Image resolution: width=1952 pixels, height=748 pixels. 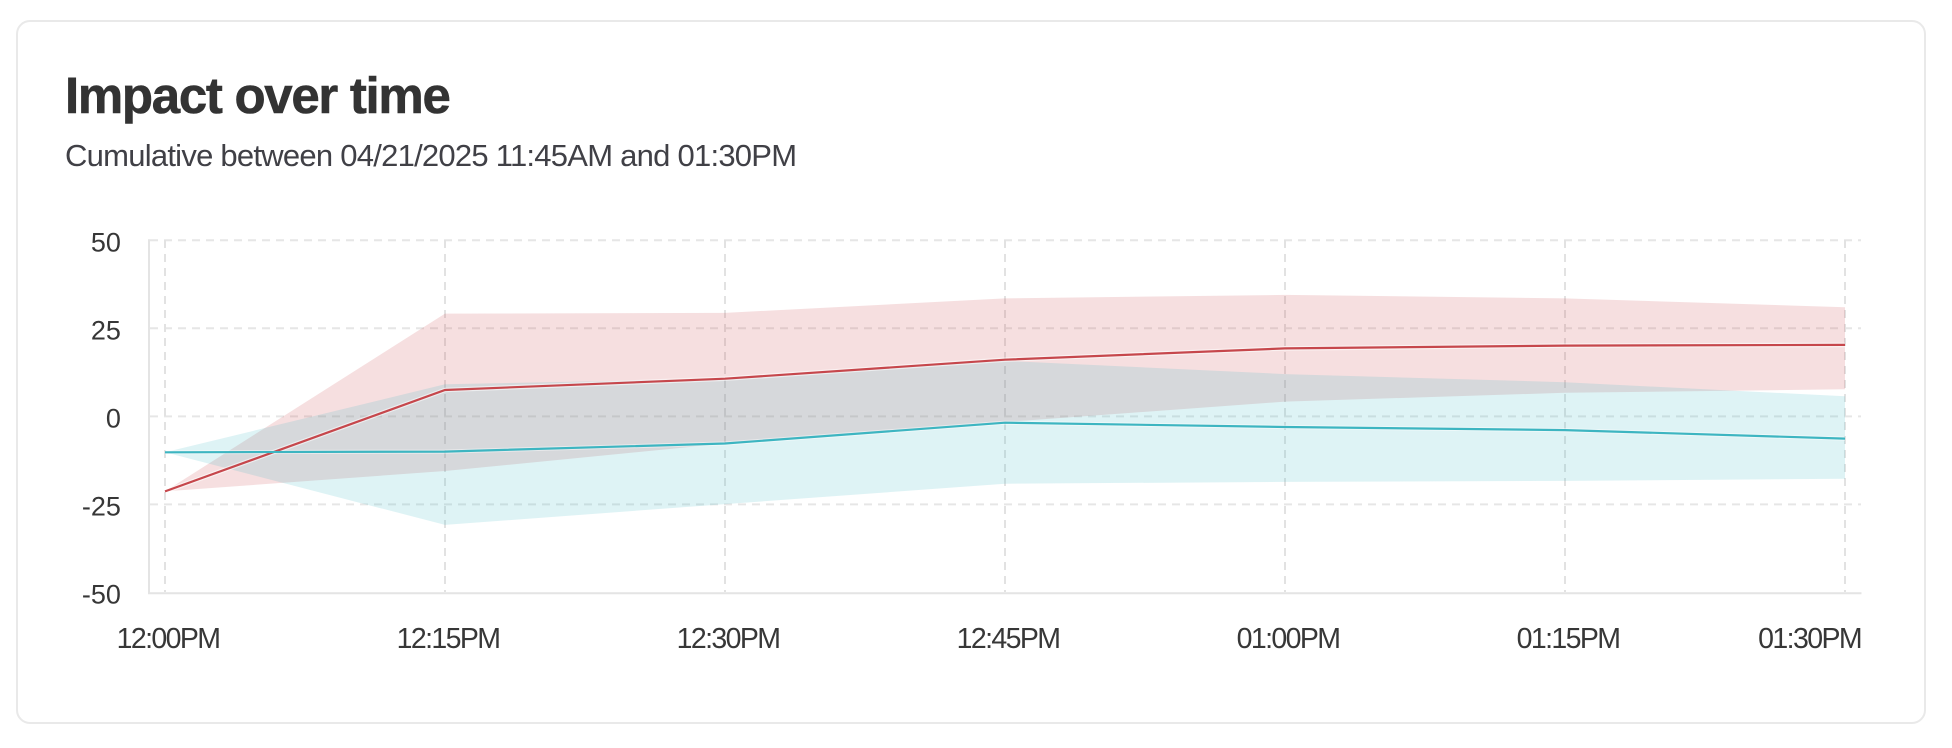 I want to click on svg-text: -25, so click(x=101, y=507).